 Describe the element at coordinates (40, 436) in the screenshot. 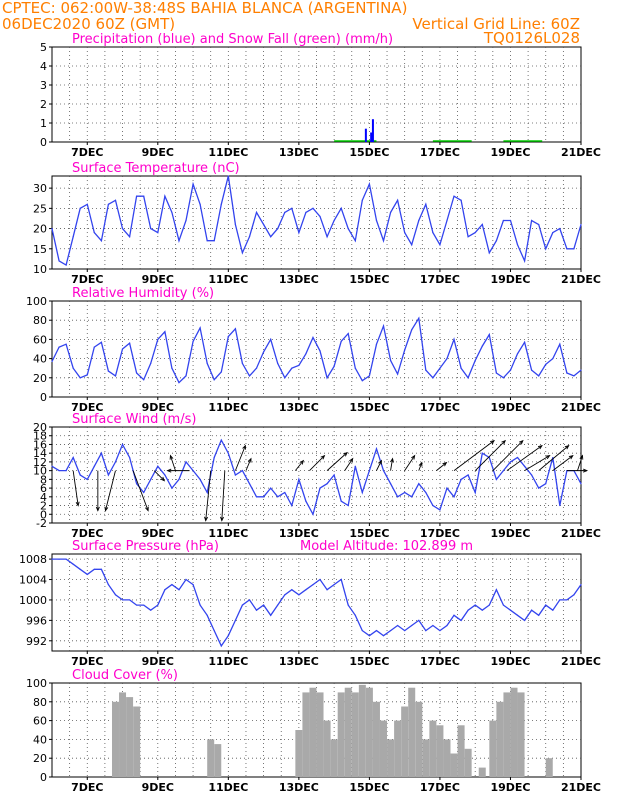

I see `y-tick-label: 18` at that location.